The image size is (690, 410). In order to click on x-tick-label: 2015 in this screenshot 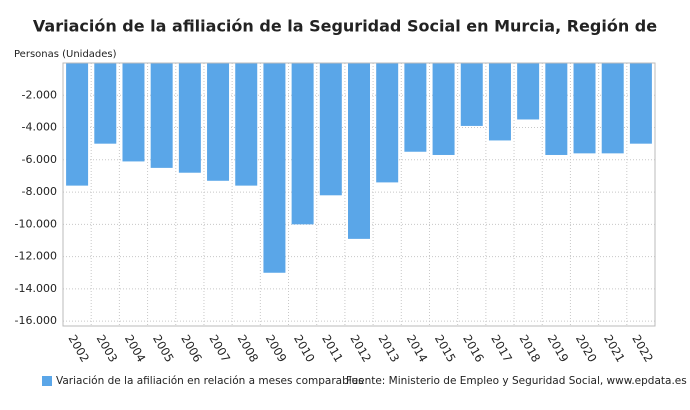, I will do `click(445, 348)`.